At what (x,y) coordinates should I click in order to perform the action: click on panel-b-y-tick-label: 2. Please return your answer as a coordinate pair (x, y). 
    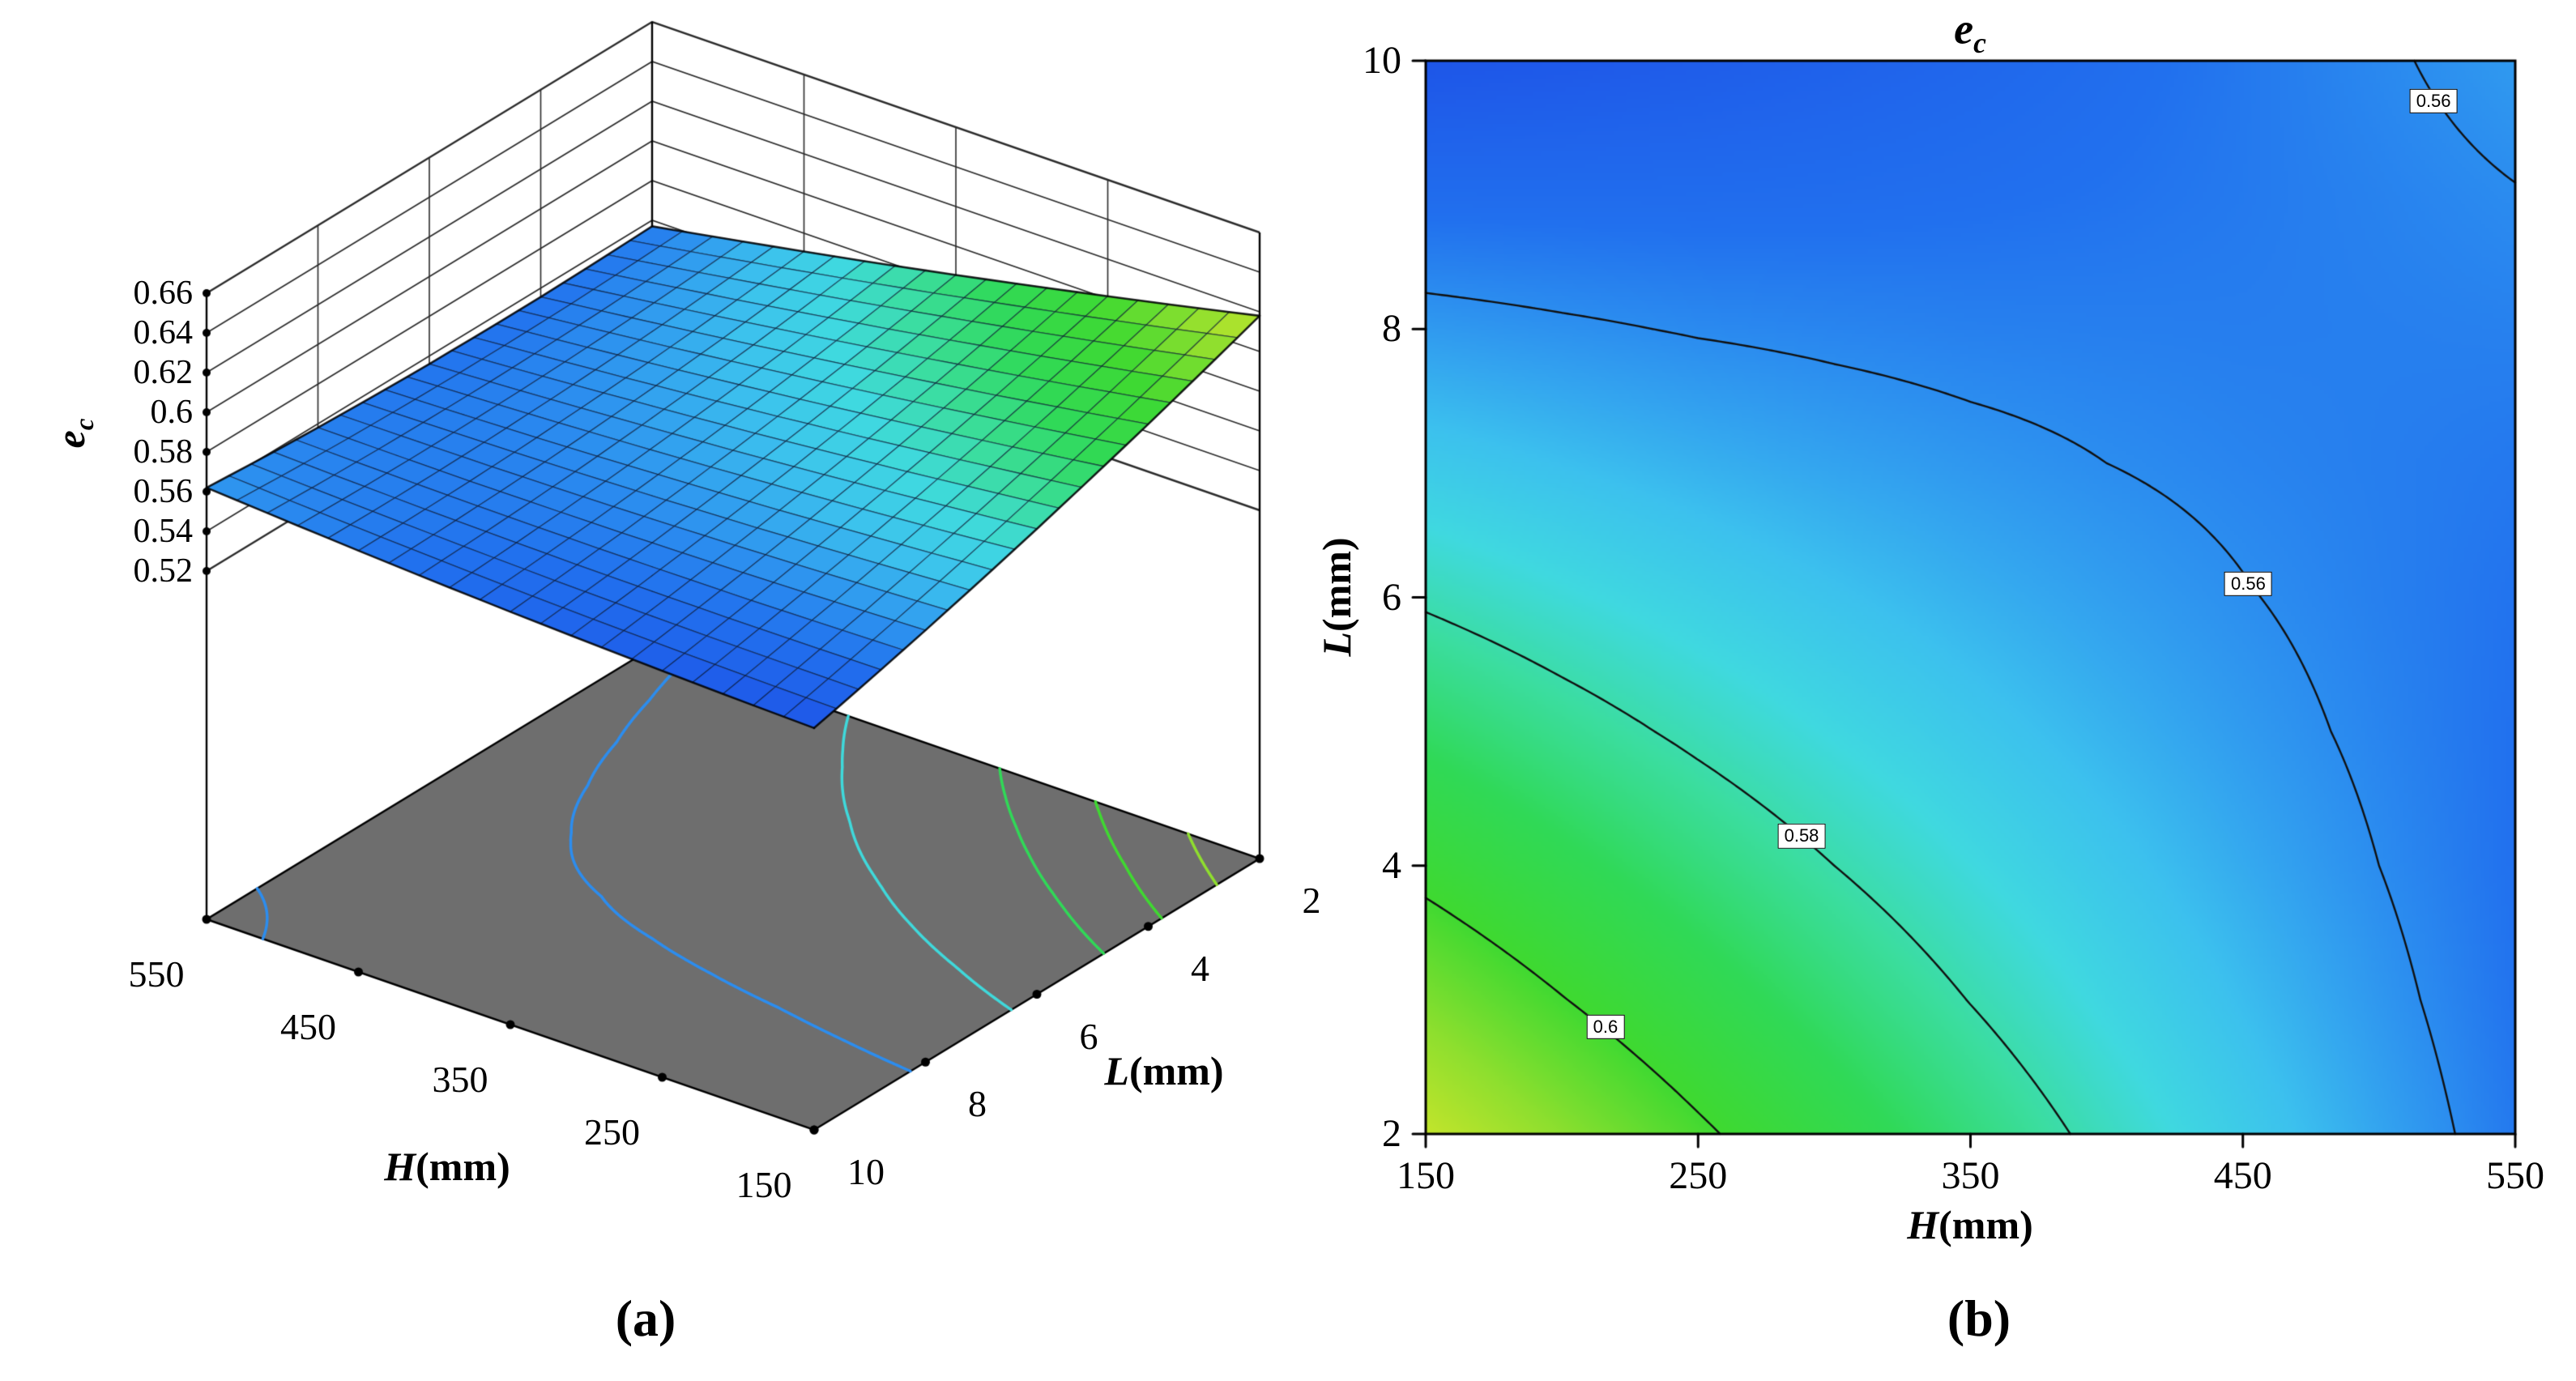
    Looking at the image, I should click on (1391, 1133).